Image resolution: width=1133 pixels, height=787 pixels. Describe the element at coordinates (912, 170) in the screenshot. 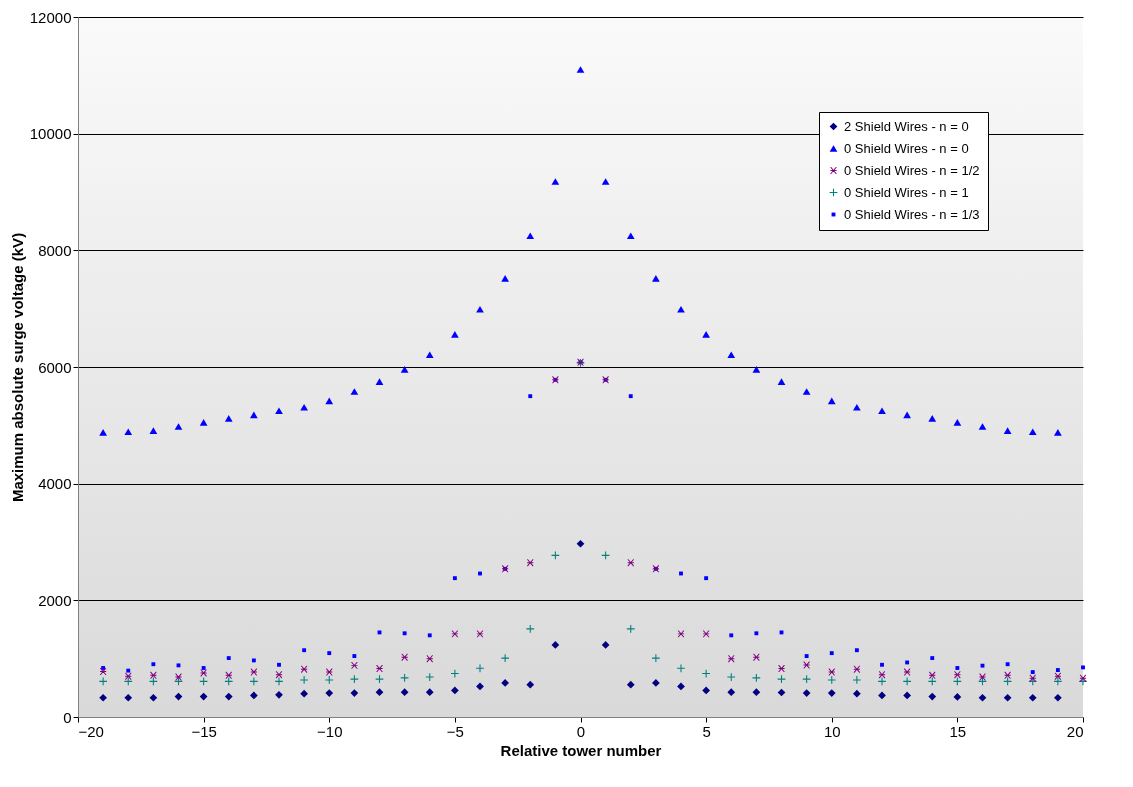

I see `legend-label: 0 Shield Wires - n = 1/2` at that location.